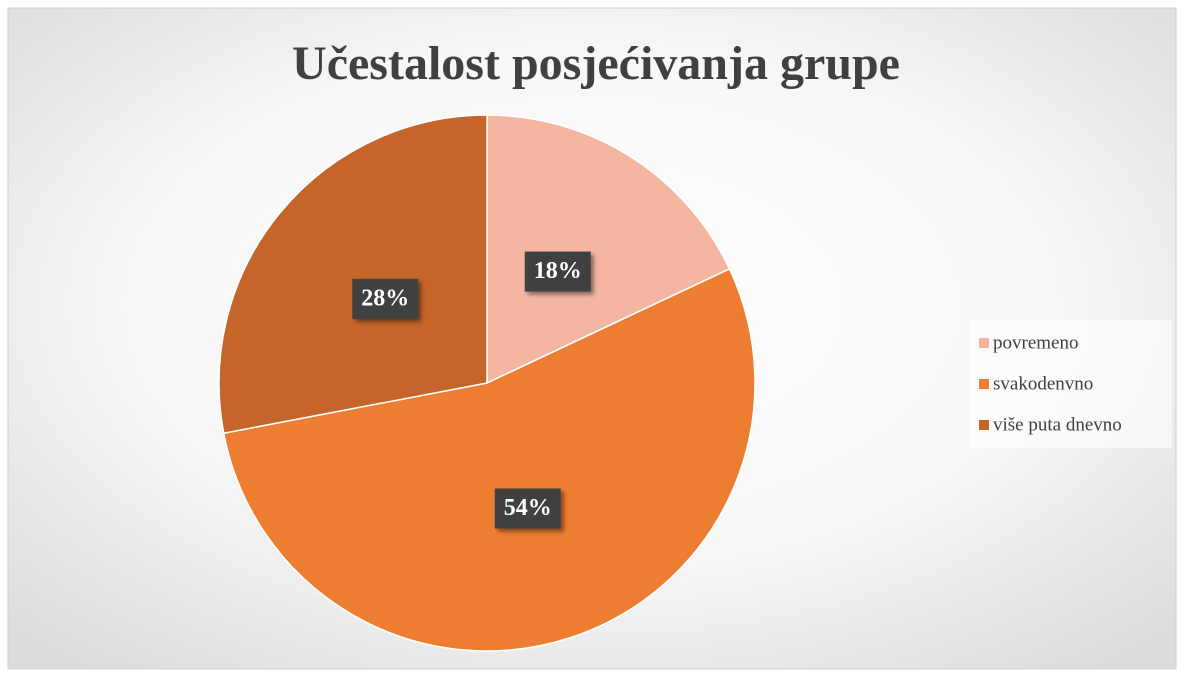 The height and width of the screenshot is (677, 1184). Describe the element at coordinates (1057, 424) in the screenshot. I see `legend-label: više puta dnevno` at that location.